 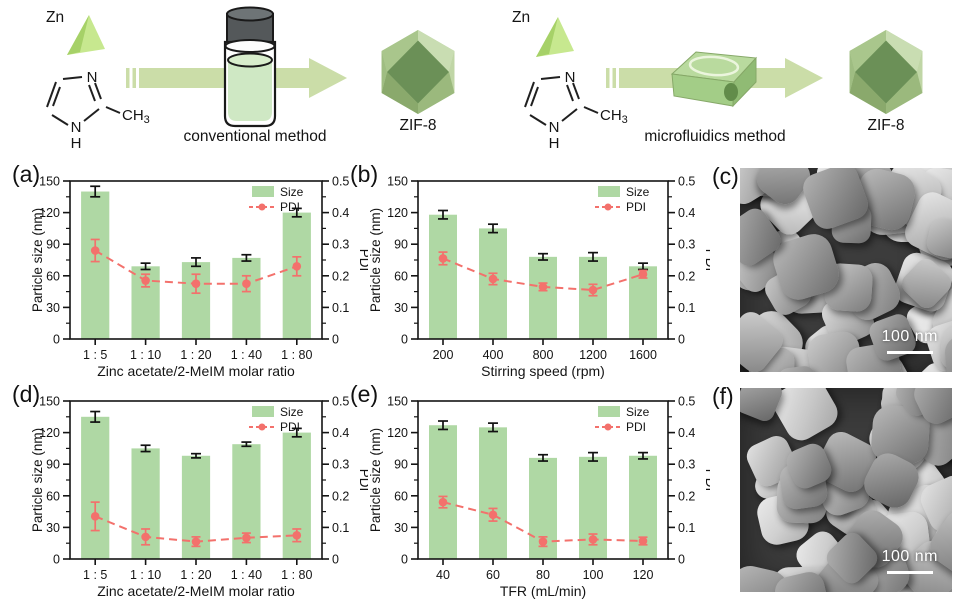 What do you see at coordinates (886, 72) in the screenshot?
I see `zif8-crystal-icon-right` at bounding box center [886, 72].